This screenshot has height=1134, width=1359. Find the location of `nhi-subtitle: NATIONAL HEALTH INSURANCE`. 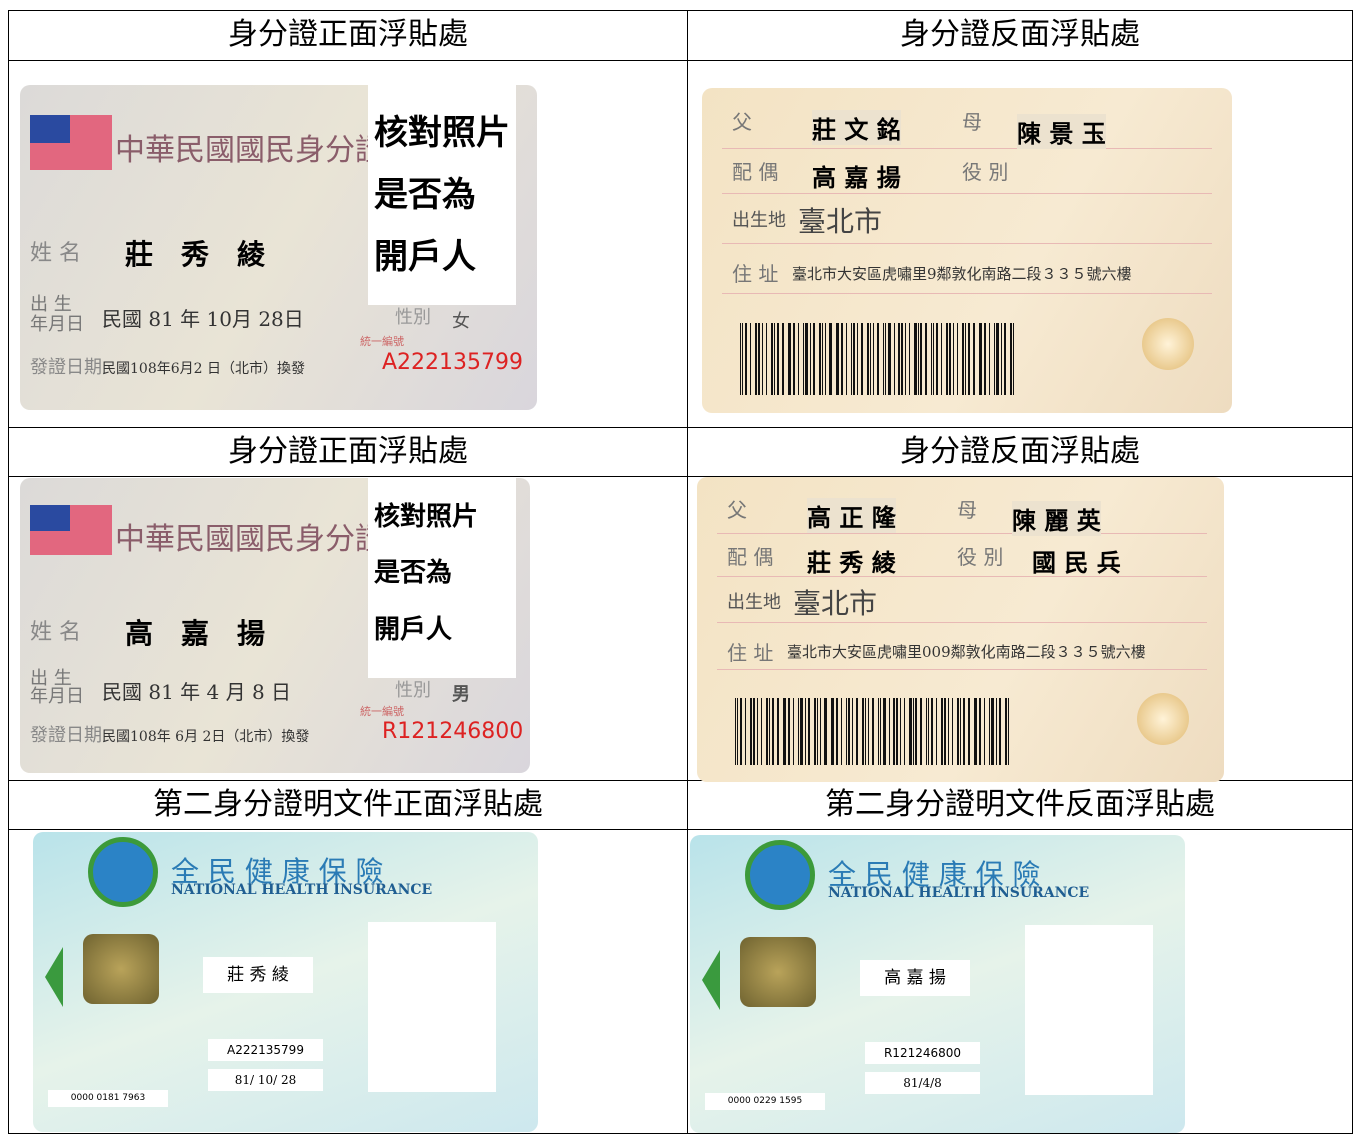

nhi-subtitle: NATIONAL HEALTH INSURANCE is located at coordinates (959, 893).